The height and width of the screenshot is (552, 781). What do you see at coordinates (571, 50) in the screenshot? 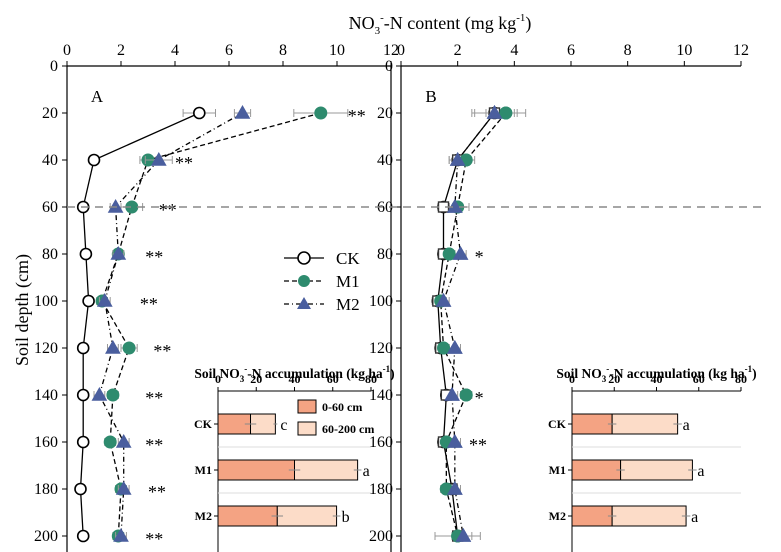
I see `x-tick-label: 6` at bounding box center [571, 50].